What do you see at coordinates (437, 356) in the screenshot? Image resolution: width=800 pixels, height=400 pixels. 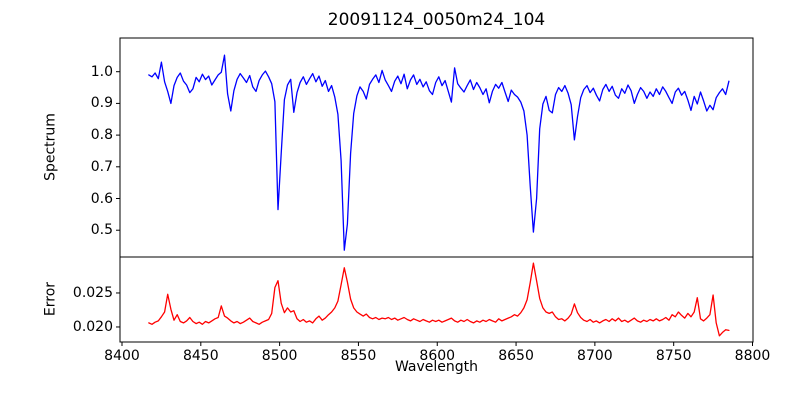 I see `x-tick-label: 8600` at bounding box center [437, 356].